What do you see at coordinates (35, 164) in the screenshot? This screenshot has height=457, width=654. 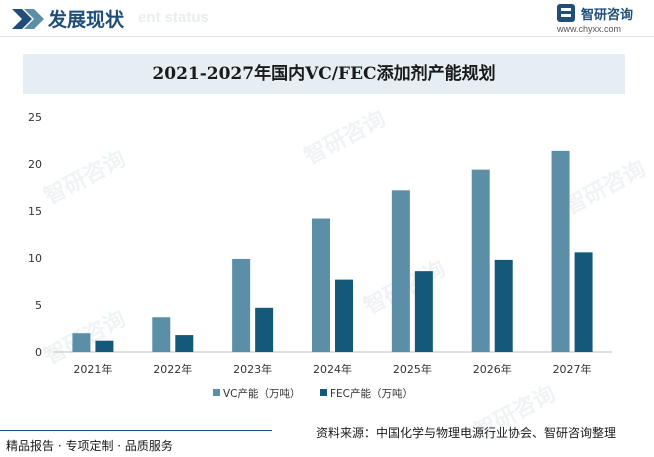 I see `y-tick-label: 20` at bounding box center [35, 164].